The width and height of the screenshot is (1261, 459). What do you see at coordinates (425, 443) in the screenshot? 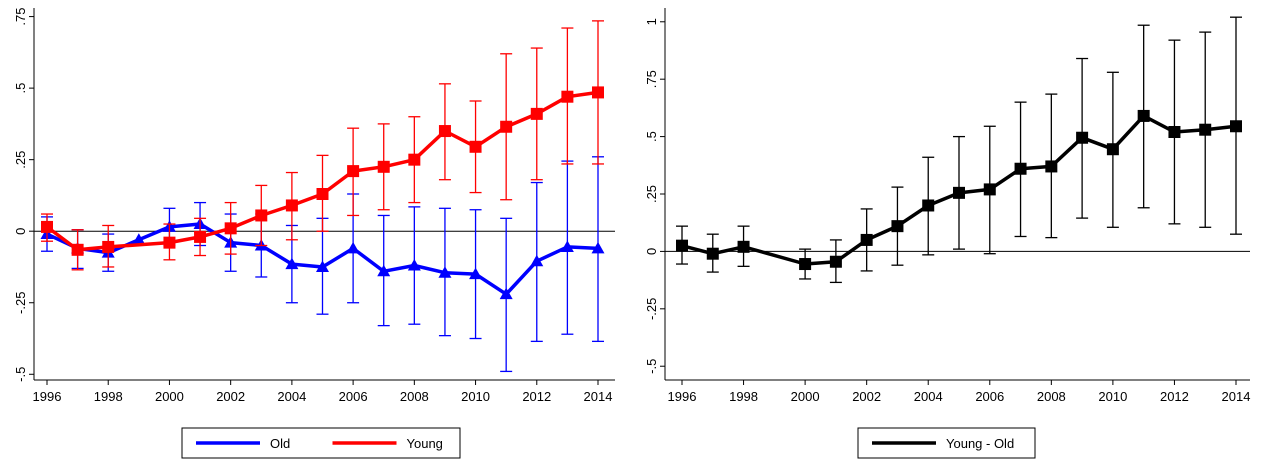
I see `young-legend-label: Young` at bounding box center [425, 443].